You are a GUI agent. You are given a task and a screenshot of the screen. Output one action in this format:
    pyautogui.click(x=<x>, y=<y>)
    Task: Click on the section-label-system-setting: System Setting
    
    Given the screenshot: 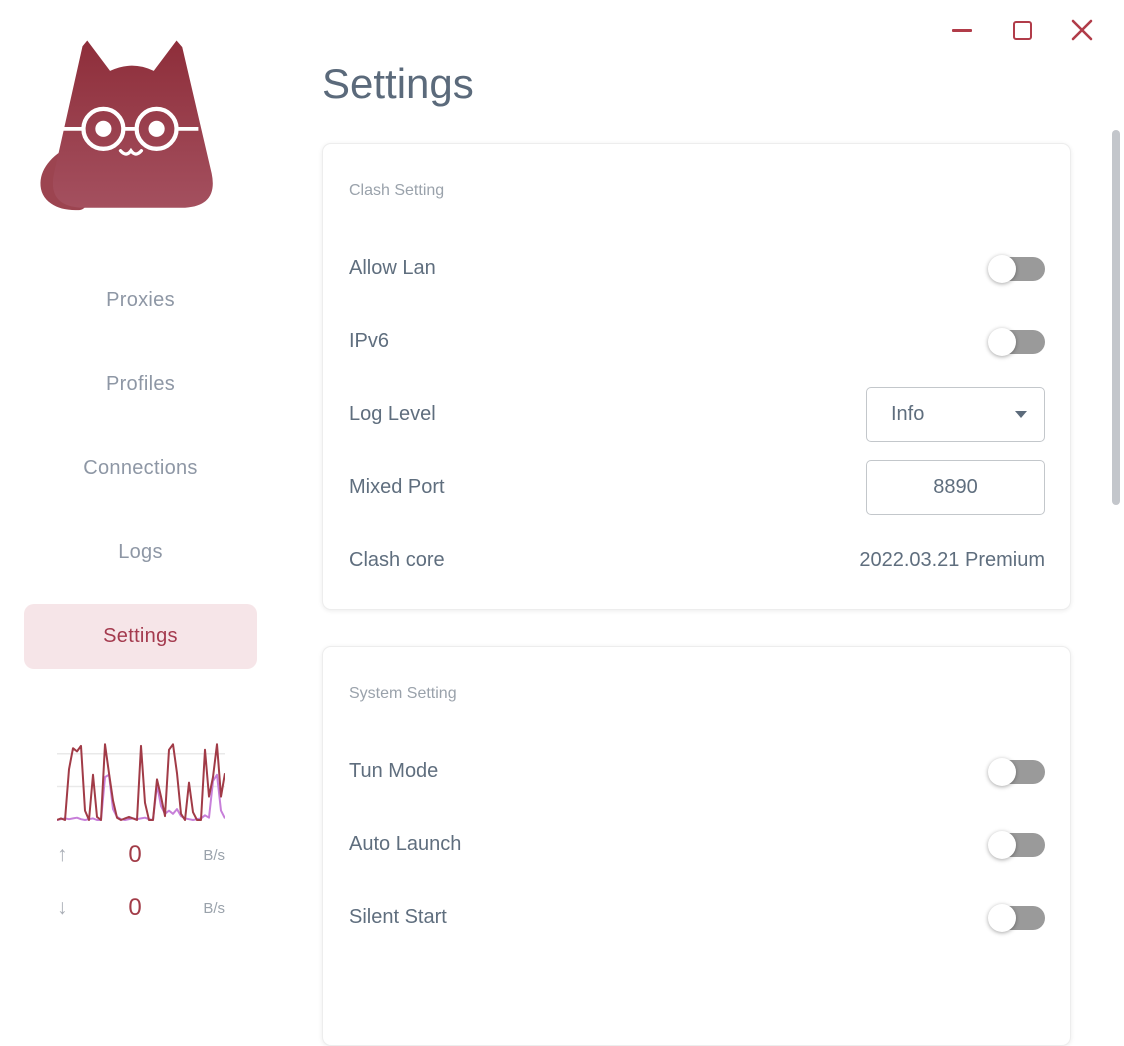 What is the action you would take?
    pyautogui.click(x=403, y=693)
    